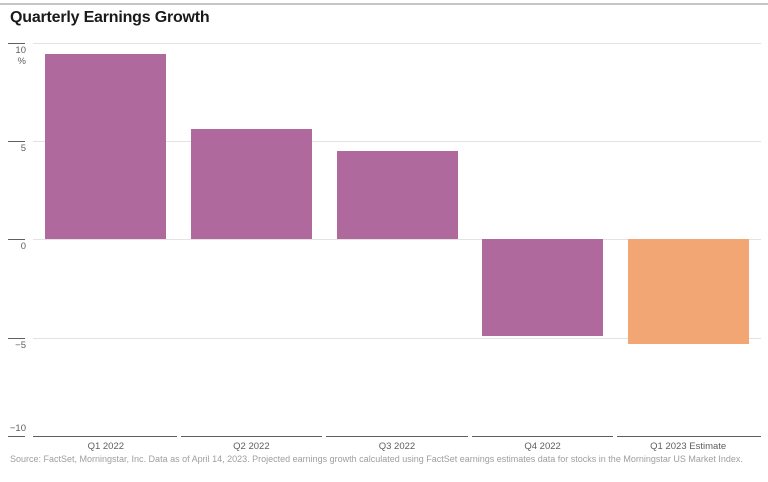  Describe the element at coordinates (384, 4) in the screenshot. I see `top-border-rule` at that location.